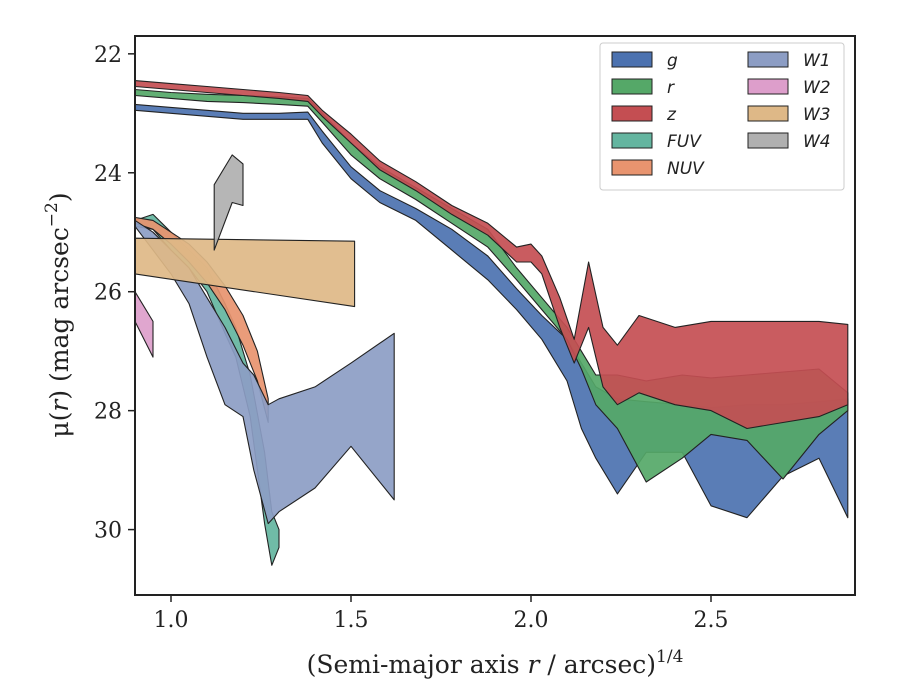  Describe the element at coordinates (817, 88) in the screenshot. I see `legend-label-w2: W2` at that location.